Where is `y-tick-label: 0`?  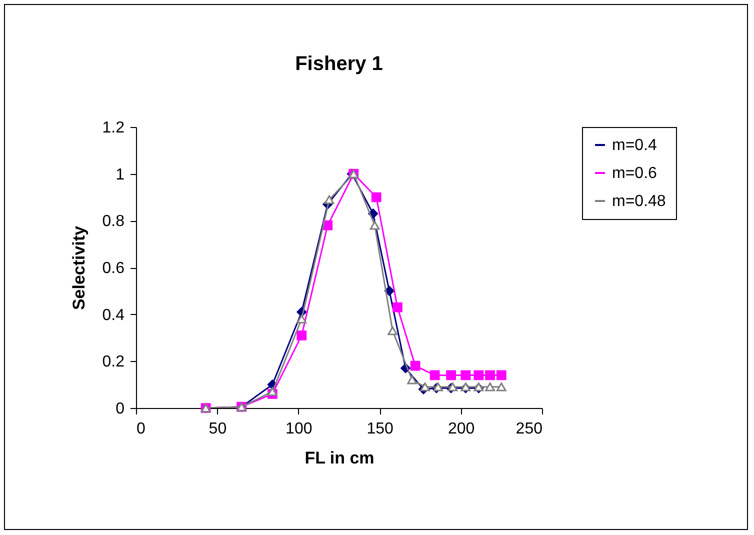 y-tick-label: 0 is located at coordinates (120, 409).